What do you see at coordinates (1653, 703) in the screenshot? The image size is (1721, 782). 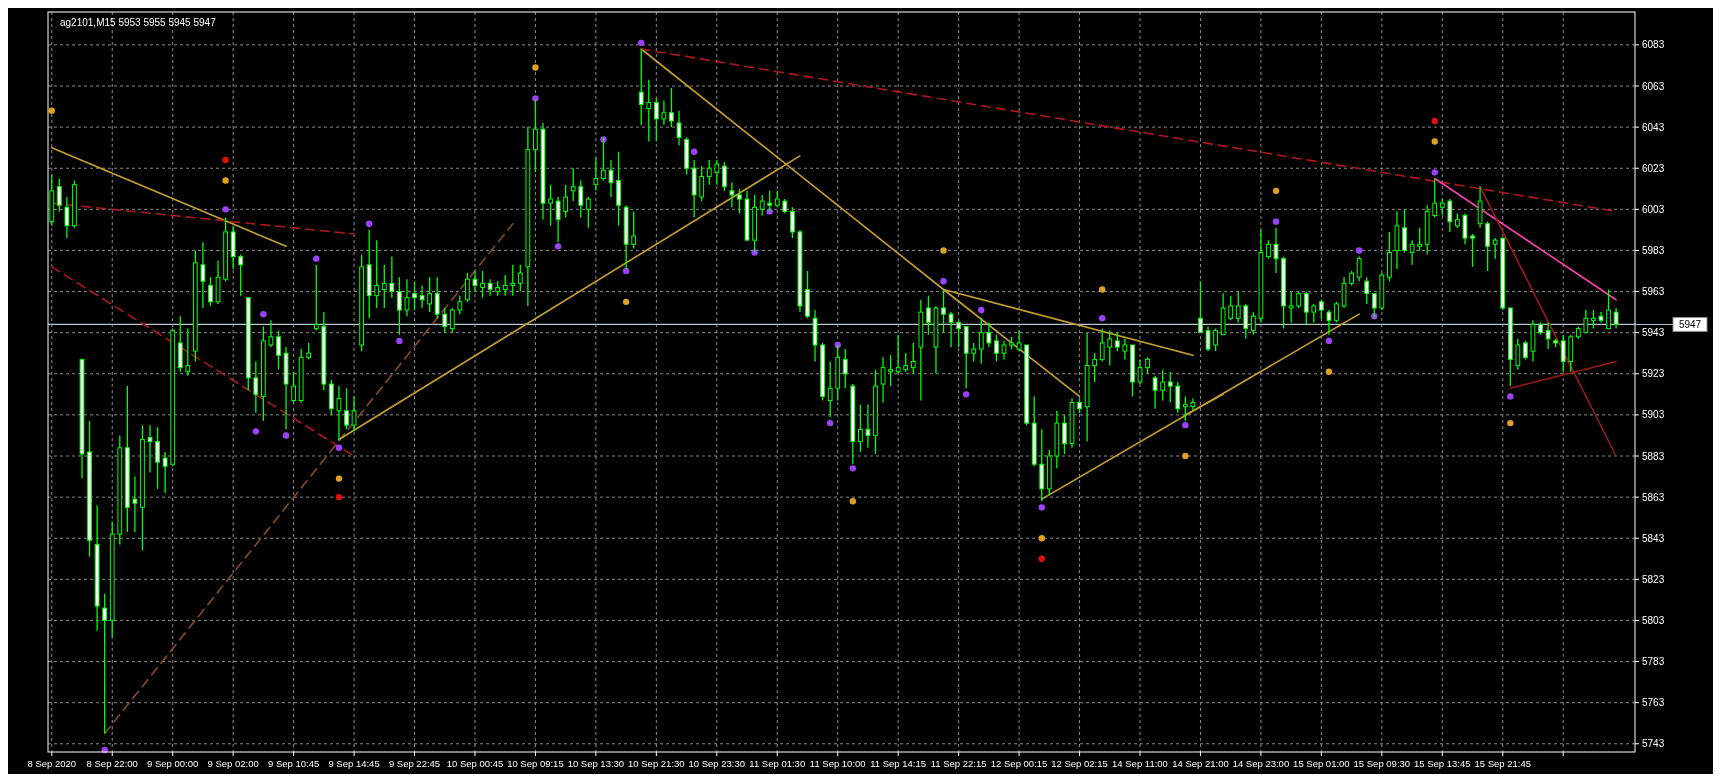 I see `y-tick-label: 5763` at bounding box center [1653, 703].